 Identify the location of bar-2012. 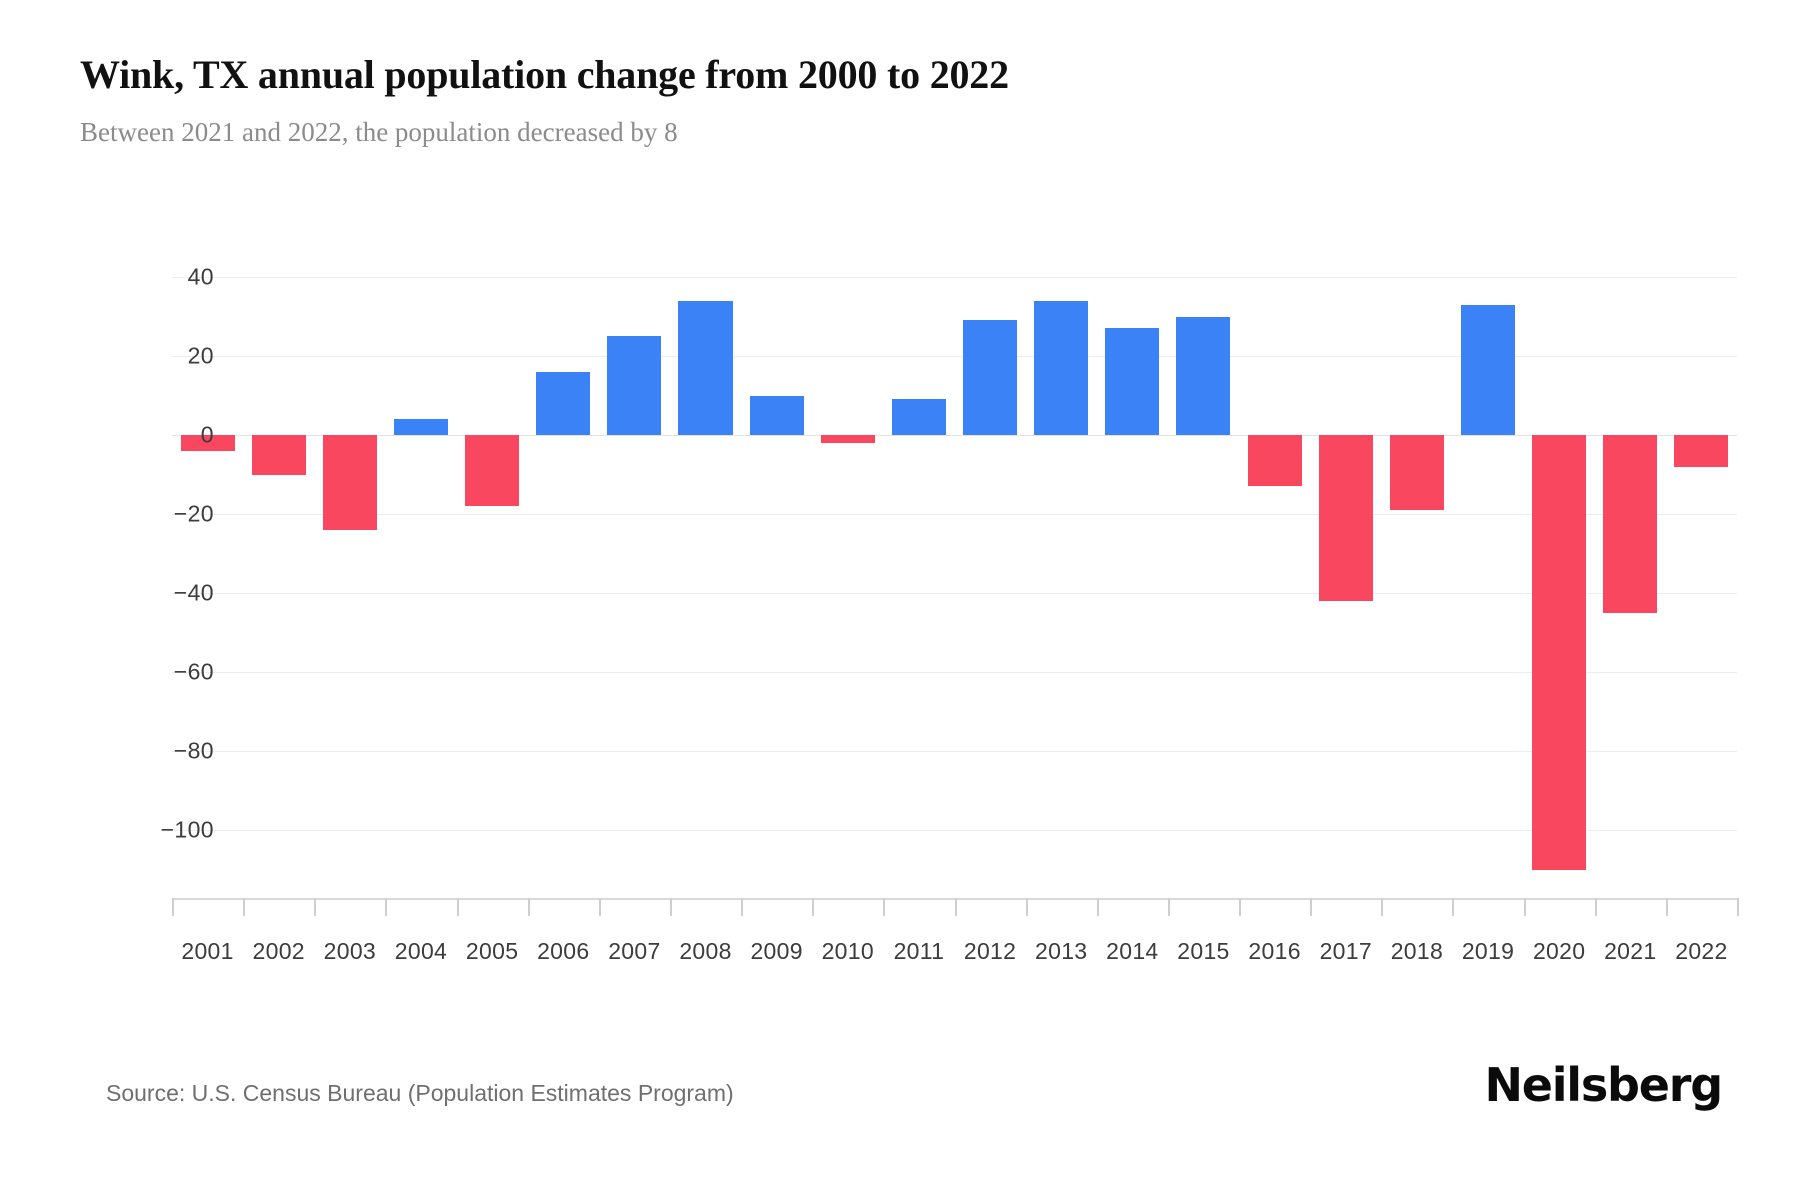
(990, 377).